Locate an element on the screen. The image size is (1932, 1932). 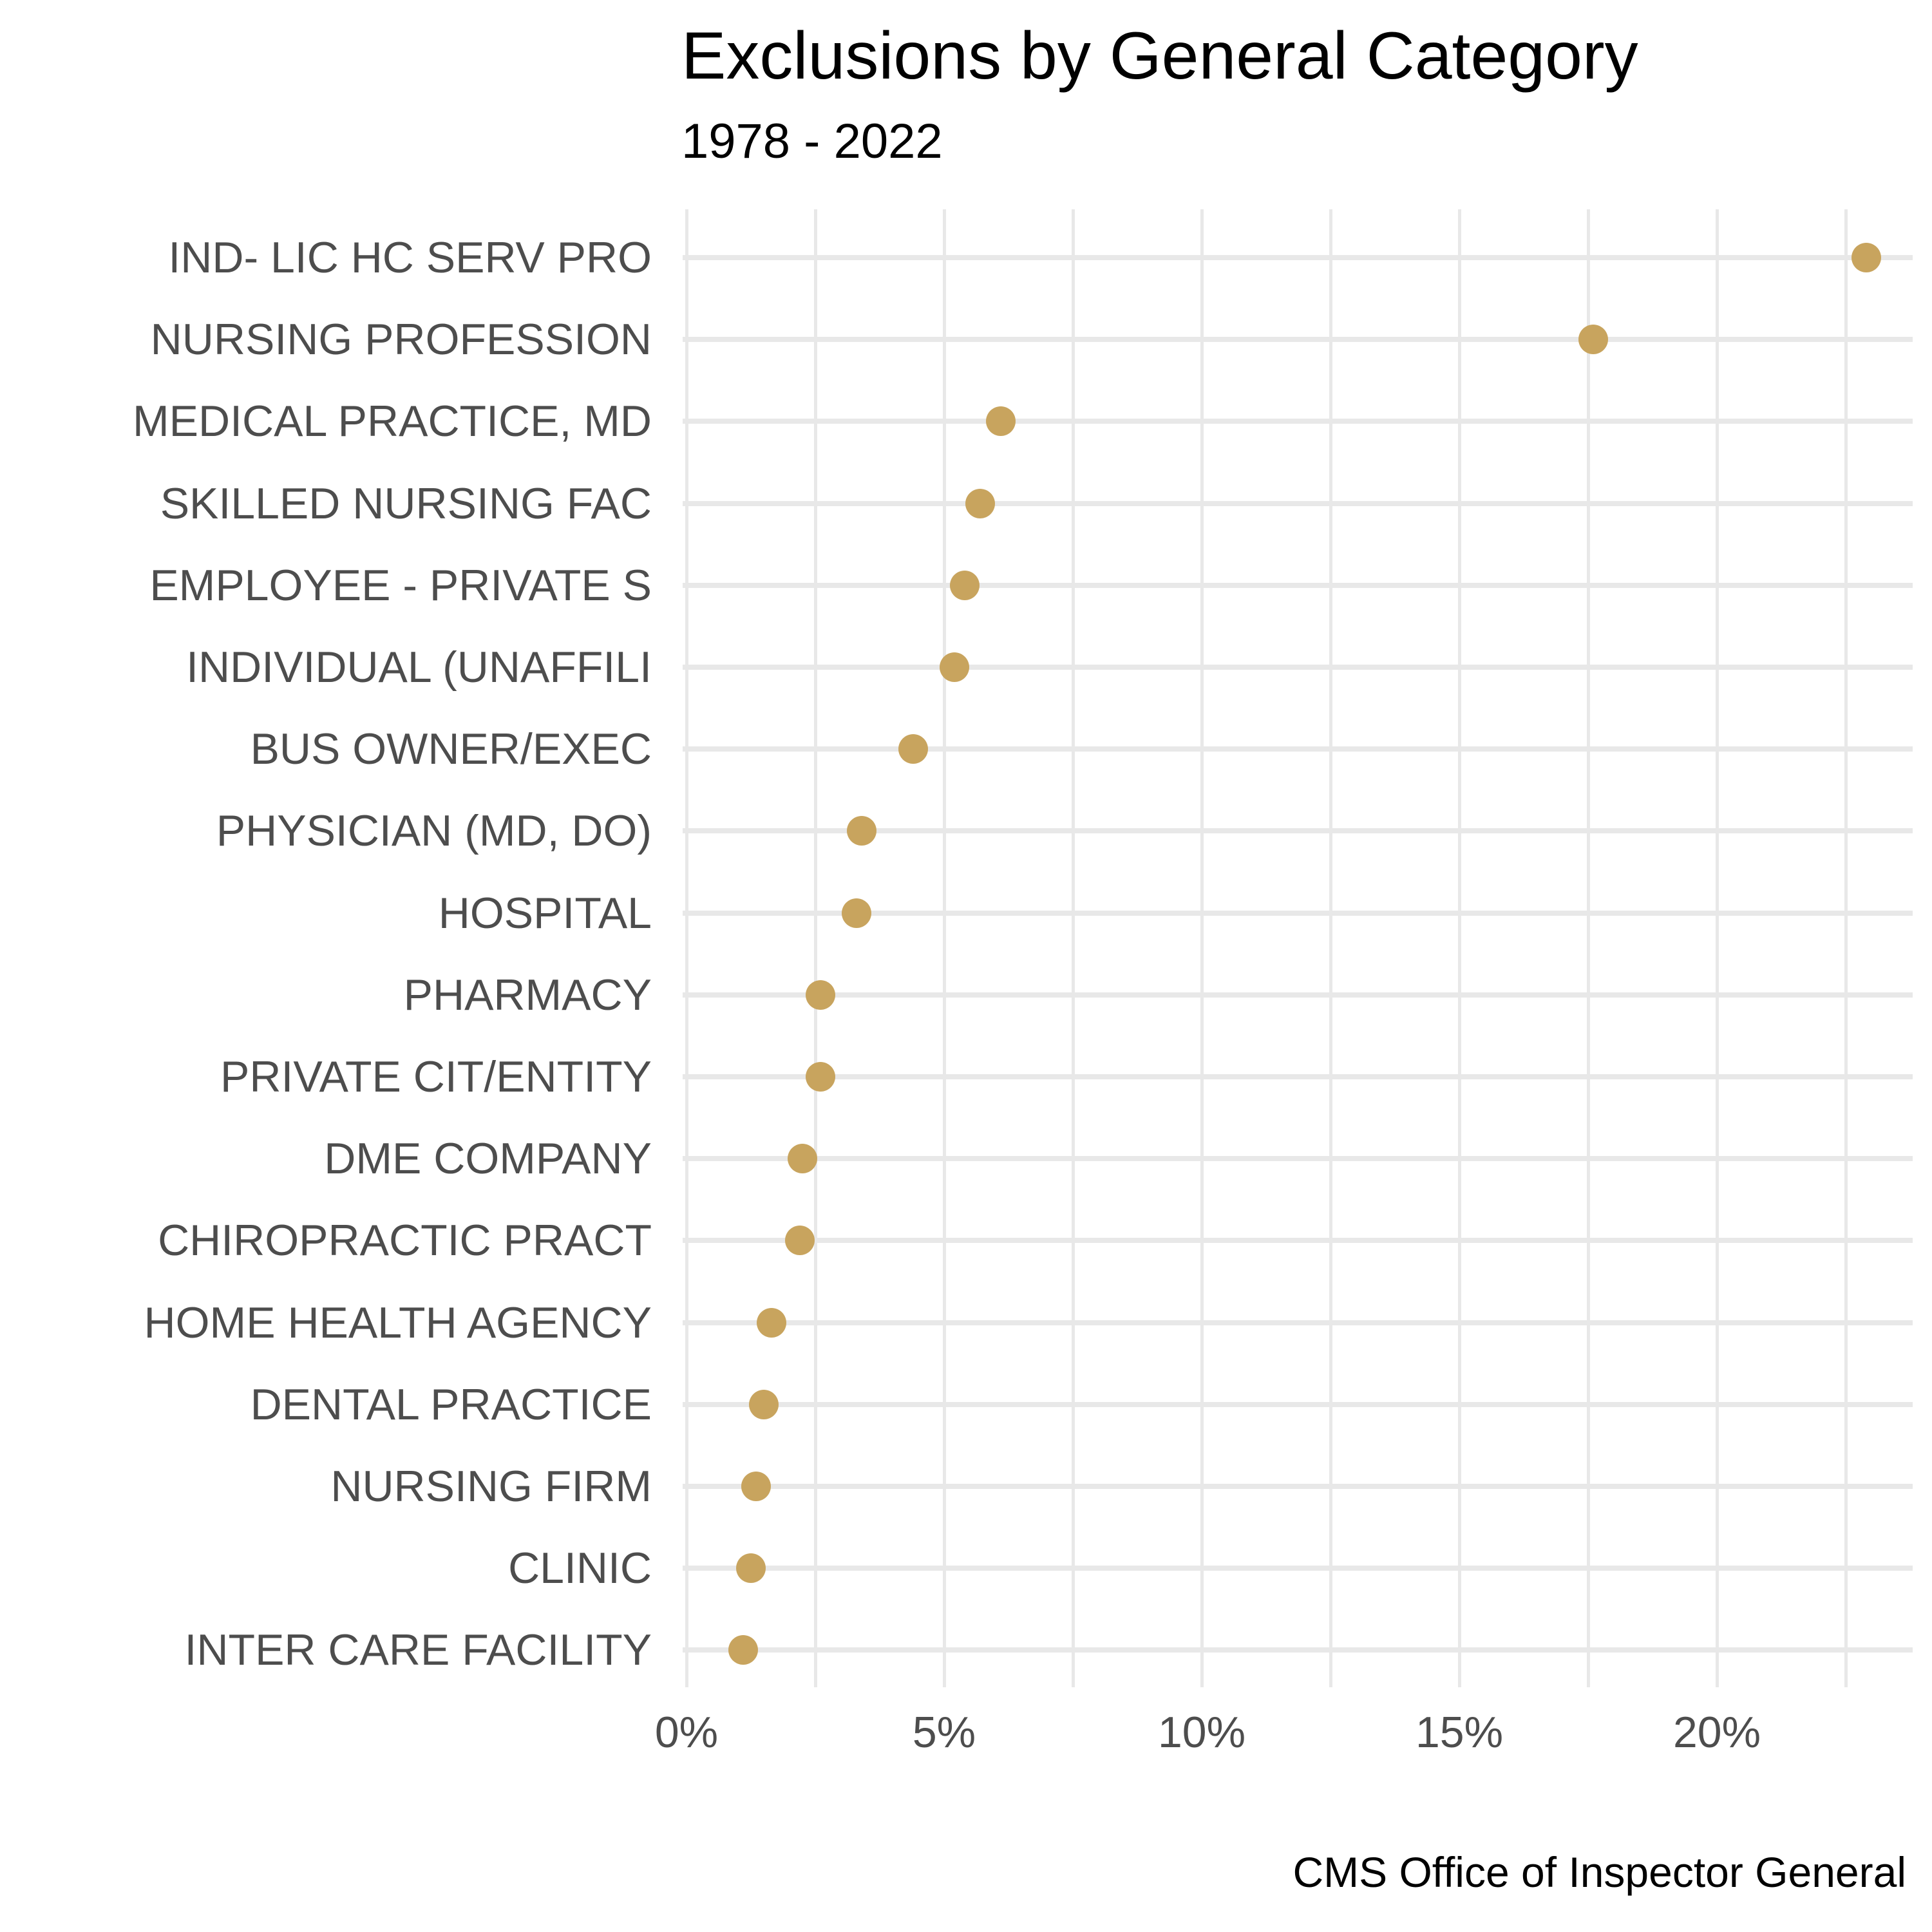
chart-caption: CMS Office of Inspector General is located at coordinates (1599, 1872).